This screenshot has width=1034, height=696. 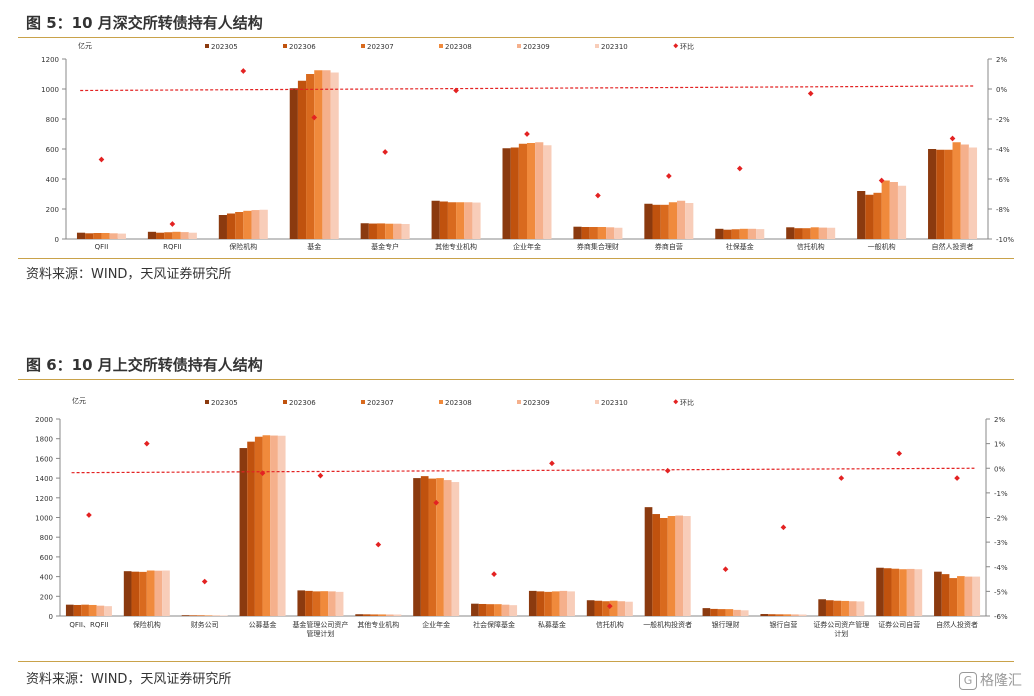 What do you see at coordinates (224, 47) in the screenshot?
I see `legend-entry: 202305` at bounding box center [224, 47].